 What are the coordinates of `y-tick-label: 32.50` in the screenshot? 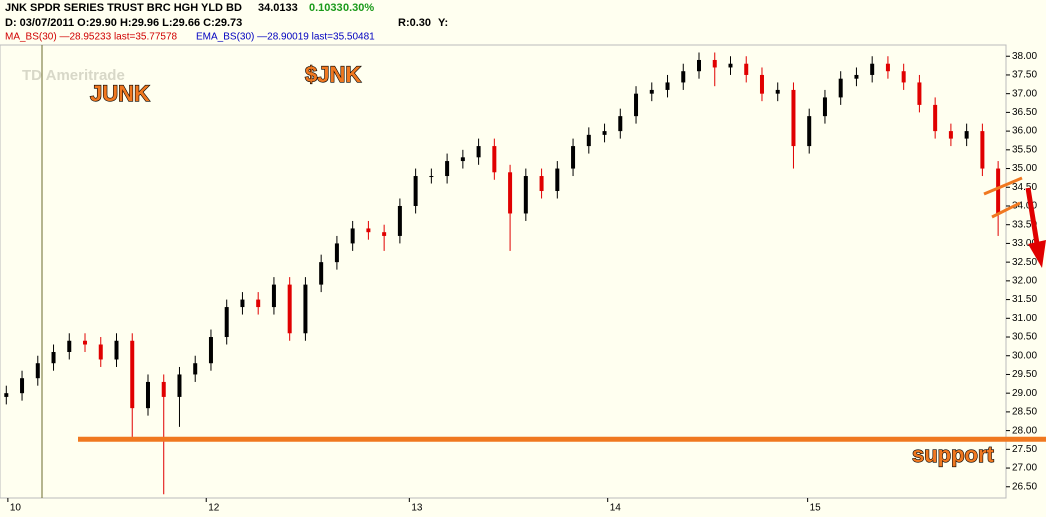 It's located at (1024, 262).